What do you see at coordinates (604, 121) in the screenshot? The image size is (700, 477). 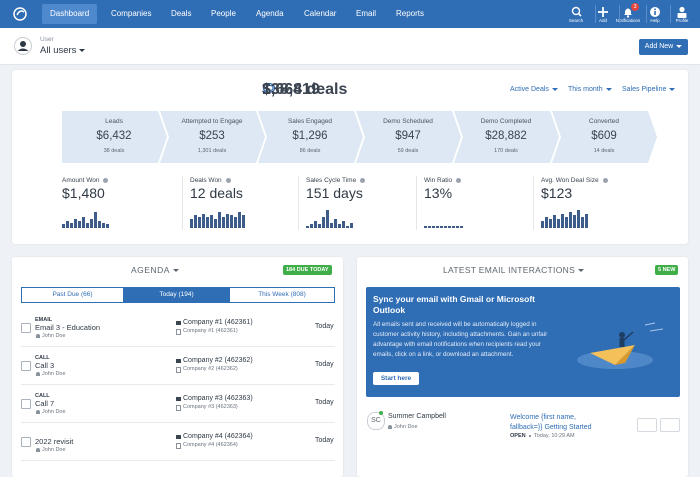 I see `stage-name: Converted` at bounding box center [604, 121].